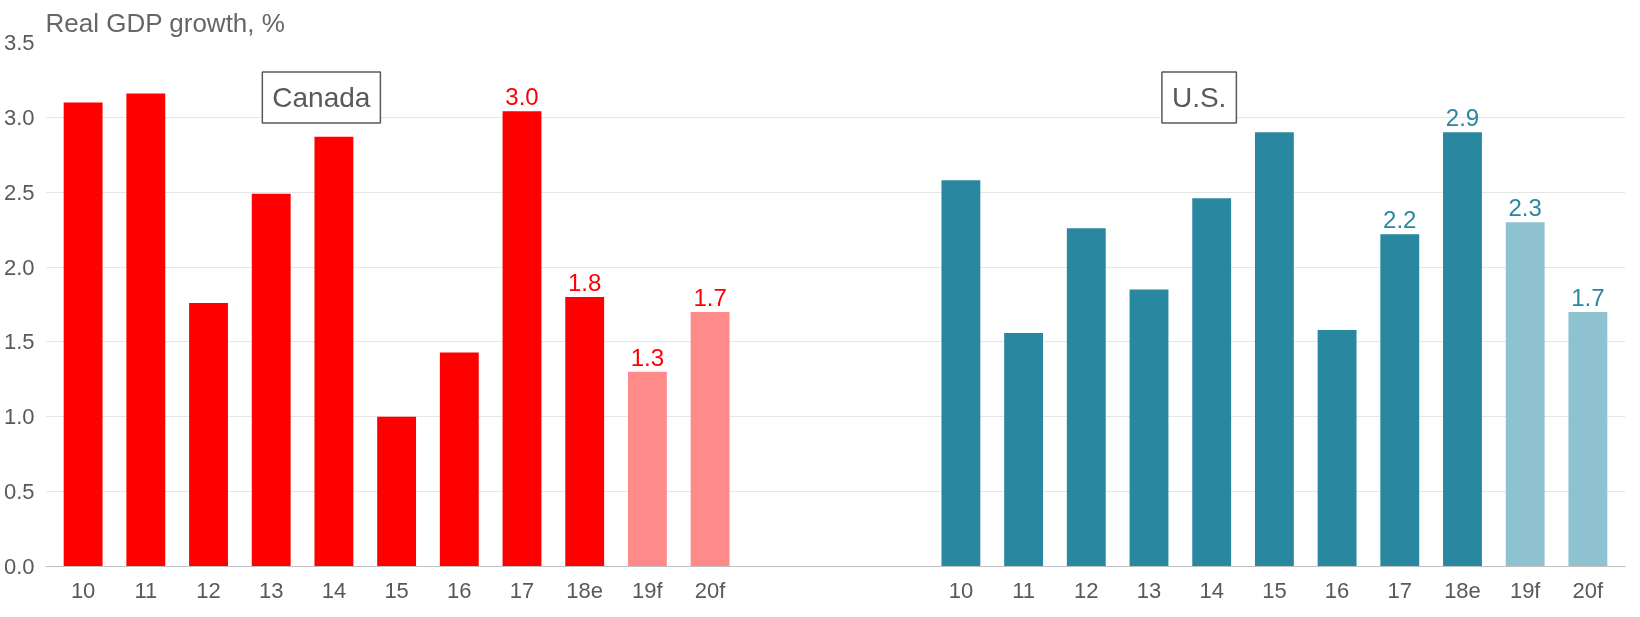 The width and height of the screenshot is (1640, 617). I want to click on y-tick-label: 3.0, so click(19, 117).